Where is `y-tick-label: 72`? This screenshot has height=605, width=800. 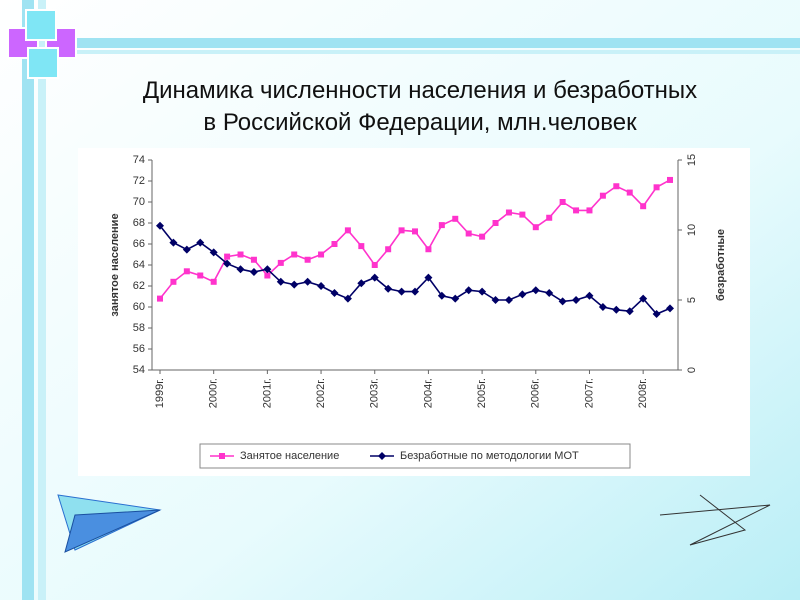
y-tick-label: 72 is located at coordinates (139, 181).